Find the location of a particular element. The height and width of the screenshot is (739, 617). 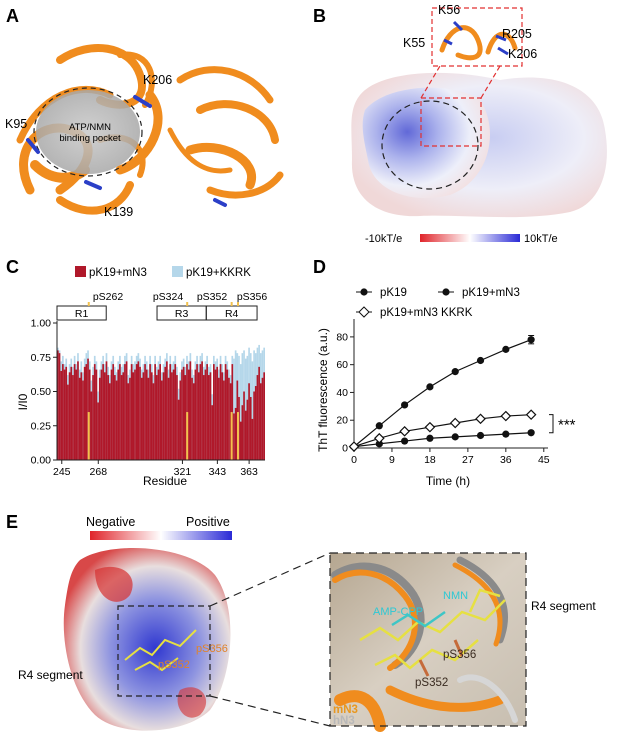

chart-d-ytick-label: 0 is located at coordinates (345, 449).